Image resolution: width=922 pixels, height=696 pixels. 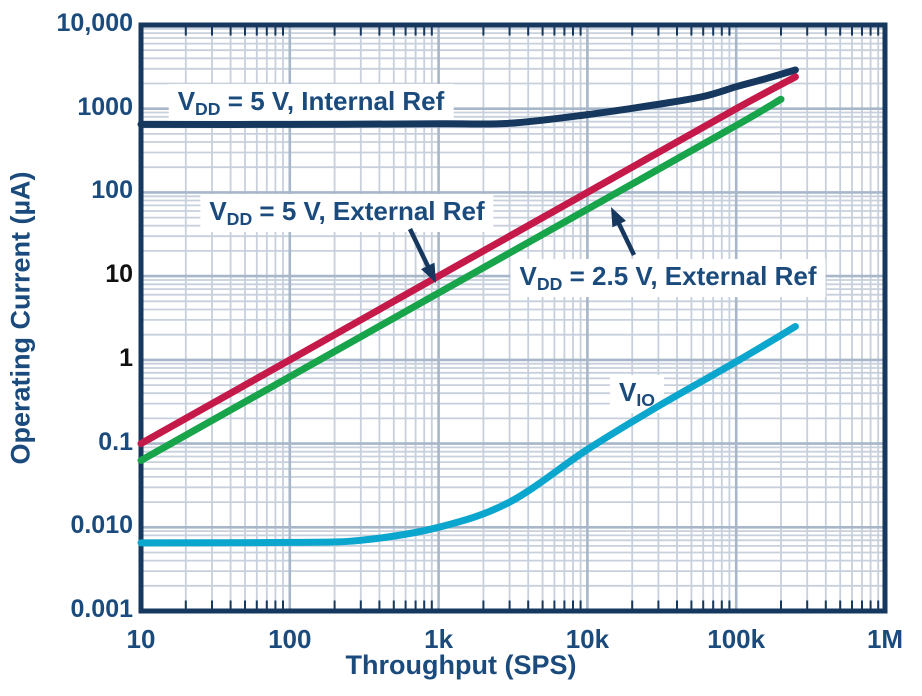 I want to click on y-tick-label: 100, so click(x=112, y=190).